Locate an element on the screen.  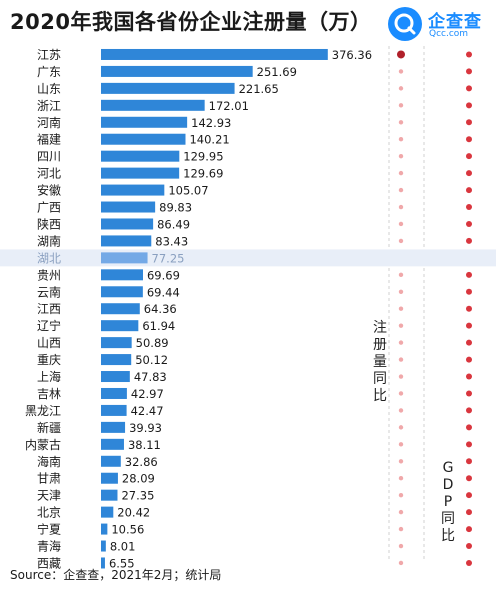
category-label: 天津 is located at coordinates (49, 496).